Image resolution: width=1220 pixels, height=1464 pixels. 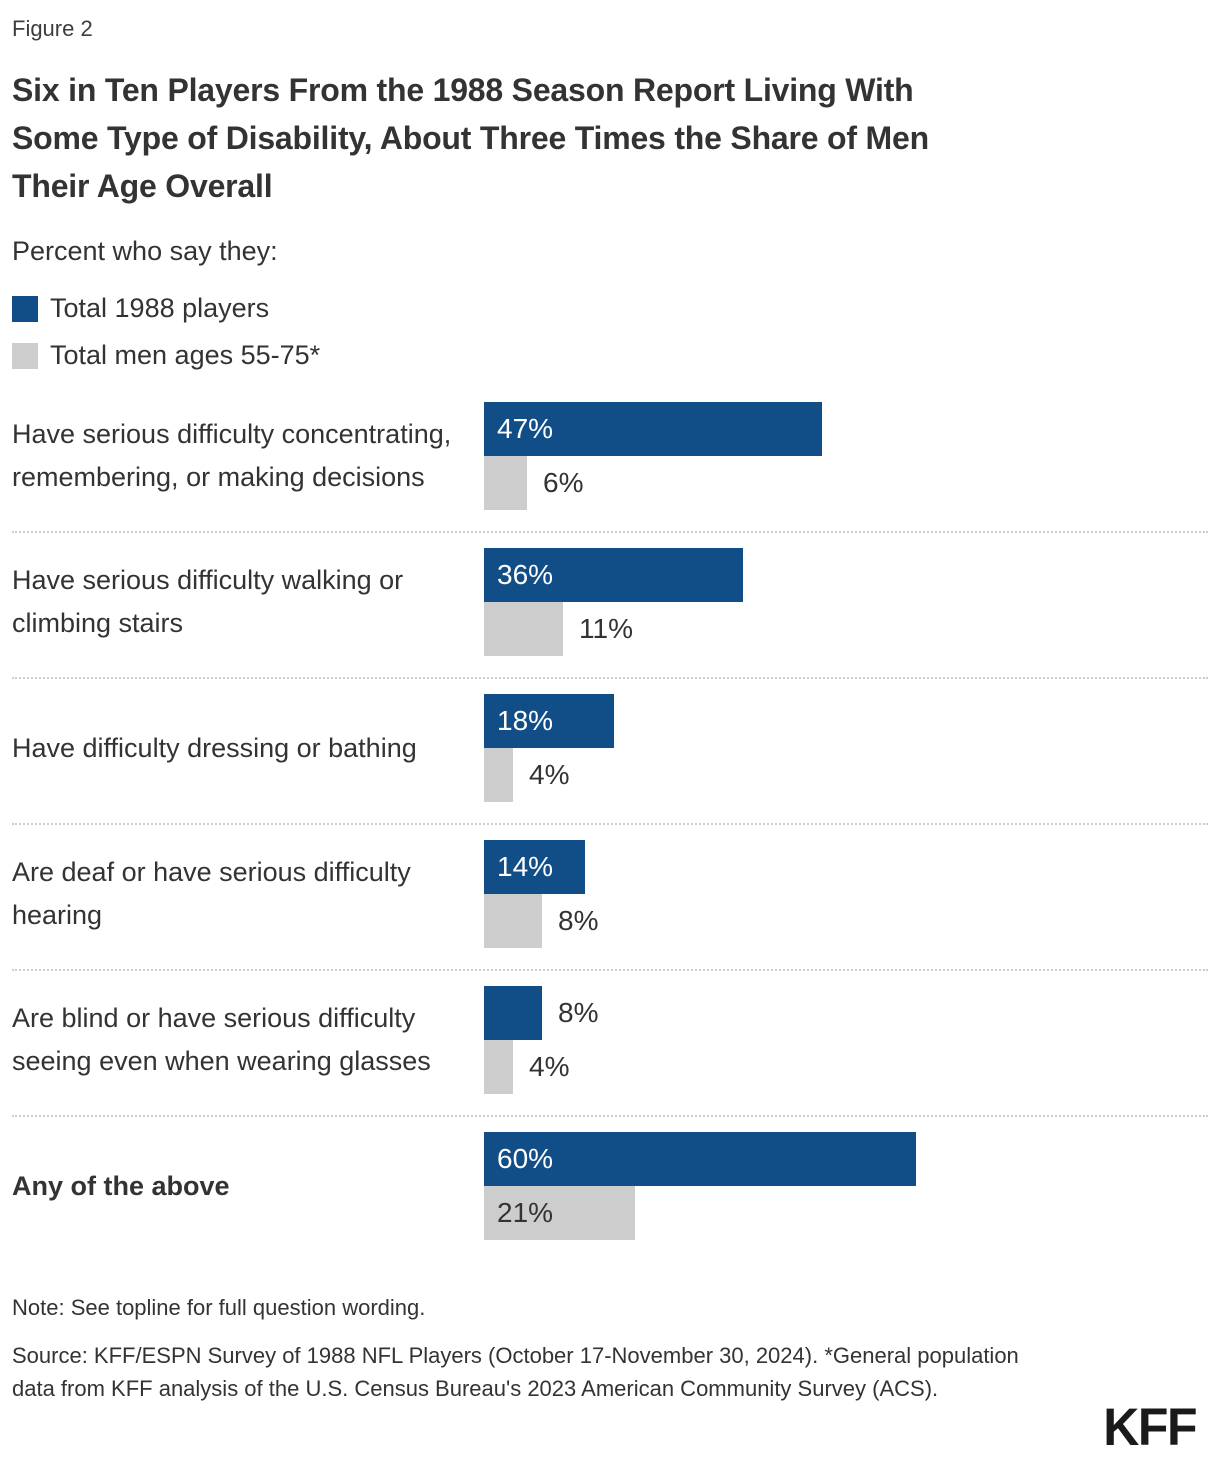 What do you see at coordinates (846, 575) in the screenshot?
I see `bar-line-players: 36%` at bounding box center [846, 575].